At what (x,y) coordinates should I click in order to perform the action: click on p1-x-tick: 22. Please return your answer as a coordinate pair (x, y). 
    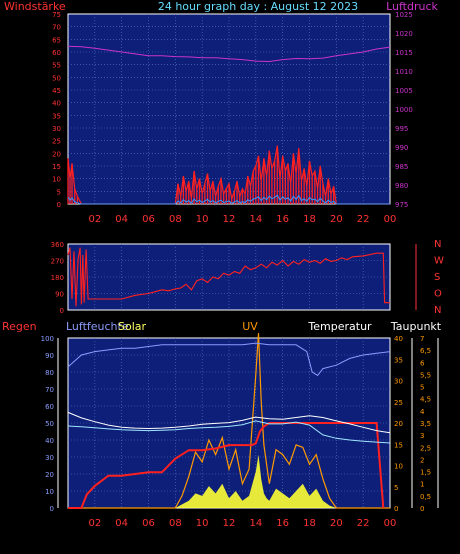
    Looking at the image, I should click on (363, 219).